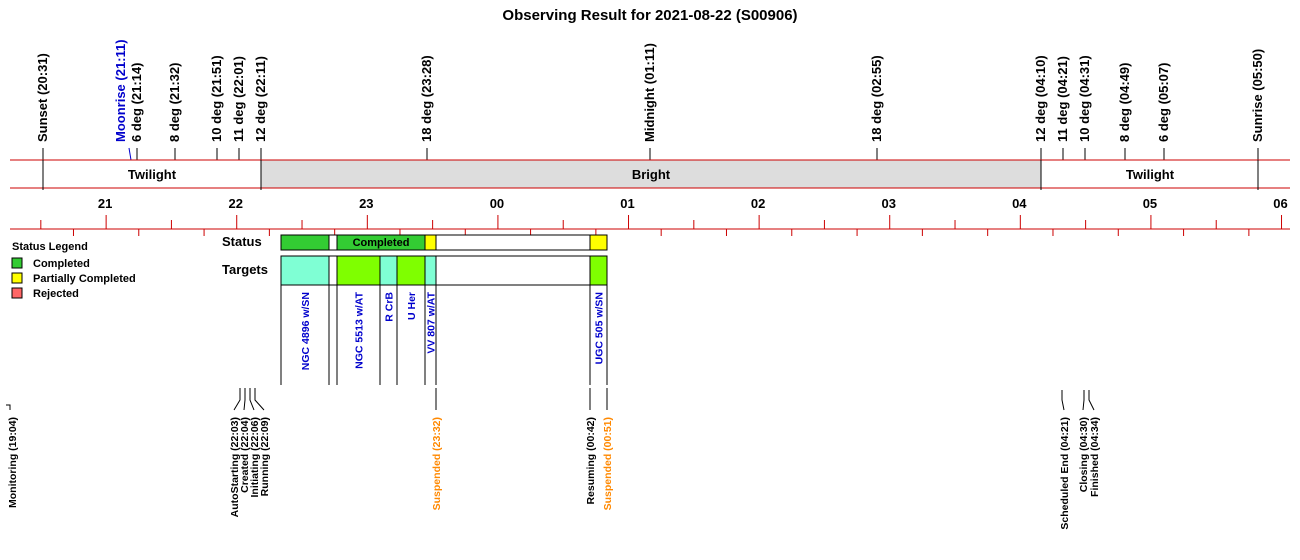 The height and width of the screenshot is (560, 1300). What do you see at coordinates (1062, 99) in the screenshot?
I see `event-label: 11 deg (04:21)` at bounding box center [1062, 99].